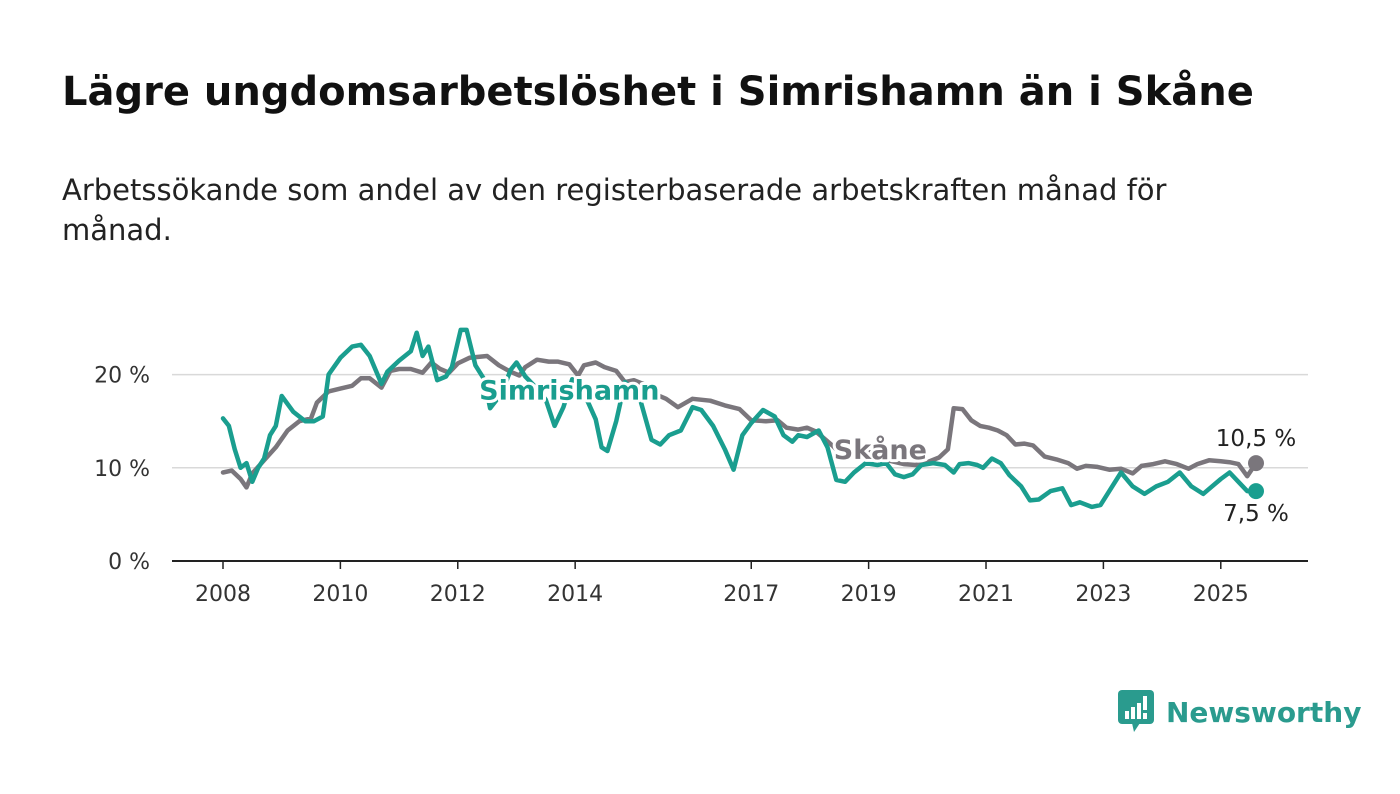  Describe the element at coordinates (223, 594) in the screenshot. I see `x-tick-label: 2008` at that location.